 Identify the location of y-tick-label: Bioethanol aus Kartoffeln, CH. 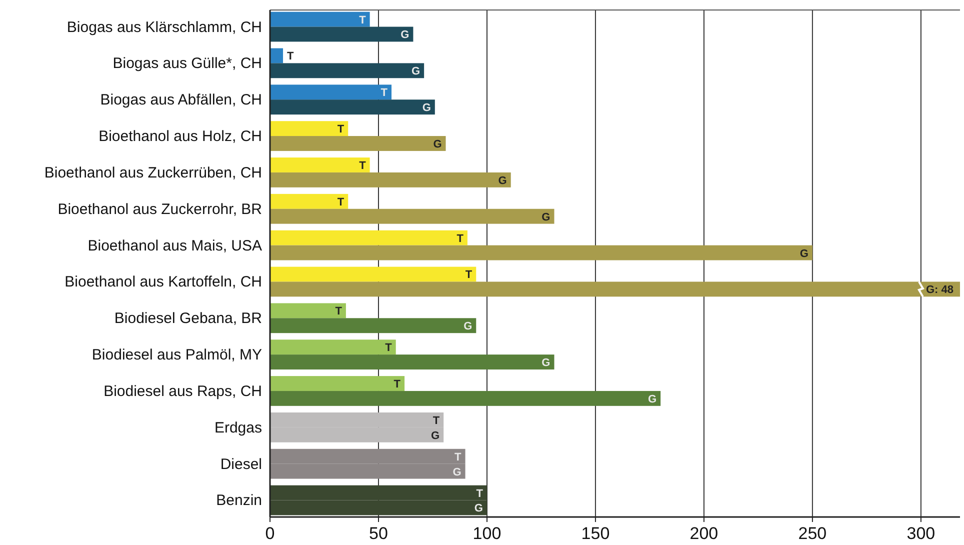
(163, 282).